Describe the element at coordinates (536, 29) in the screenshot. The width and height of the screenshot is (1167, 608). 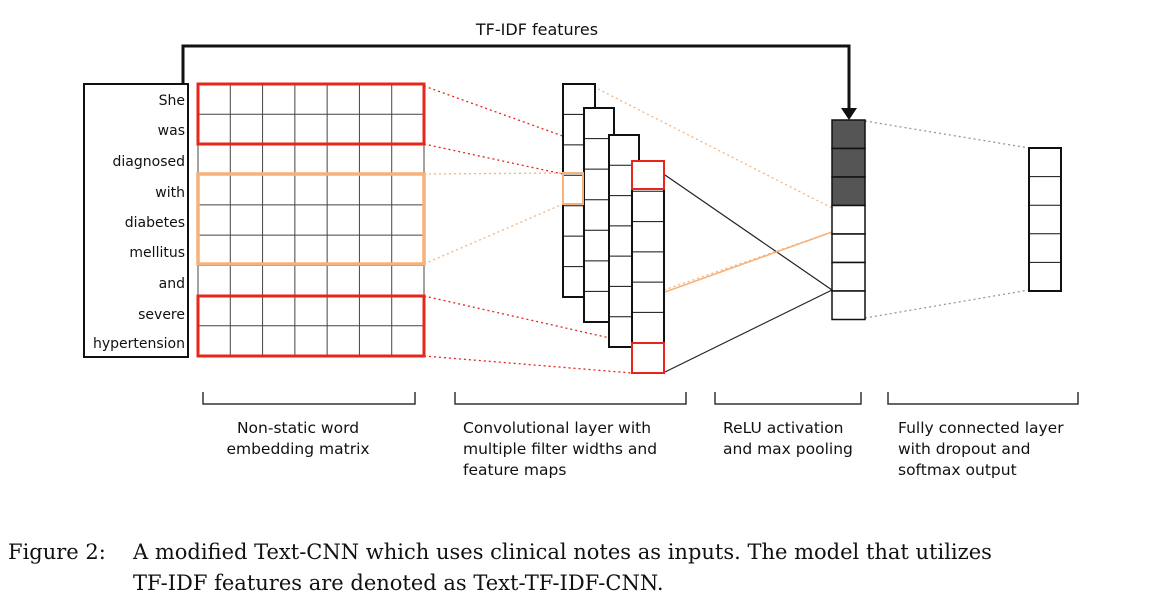
I see `tfidf-label: TF-IDF features` at that location.